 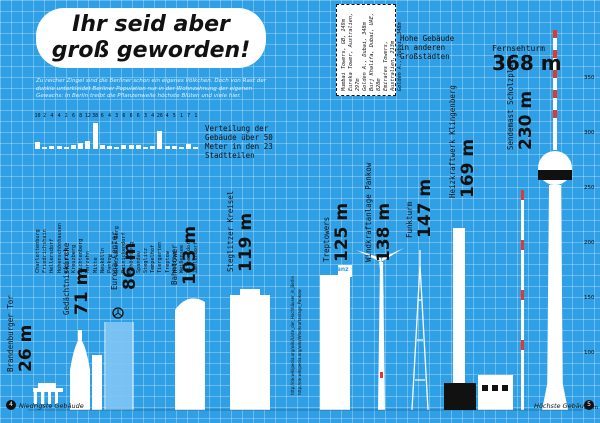 I want to click on axis-tick-label: 300, so click(x=589, y=133).